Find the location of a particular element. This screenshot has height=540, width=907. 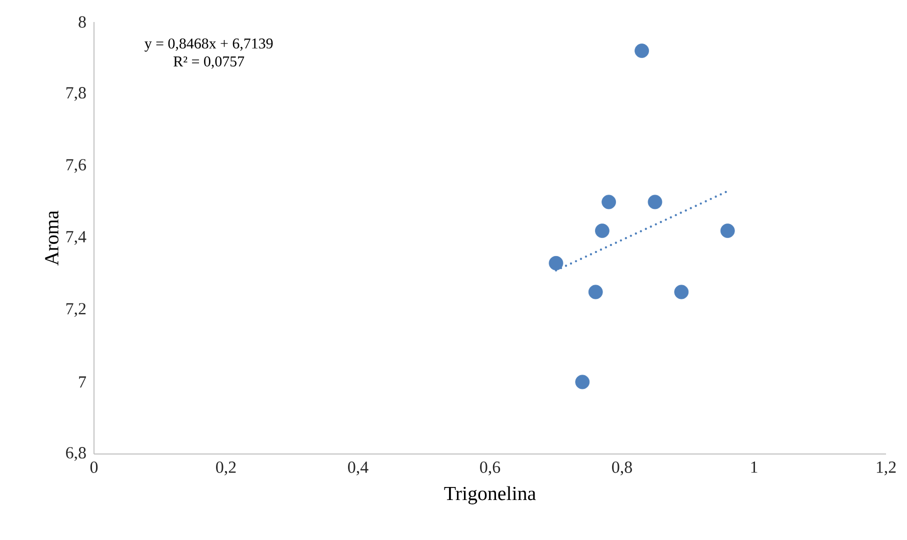

x-tick-label: 0,8 is located at coordinates (622, 469).